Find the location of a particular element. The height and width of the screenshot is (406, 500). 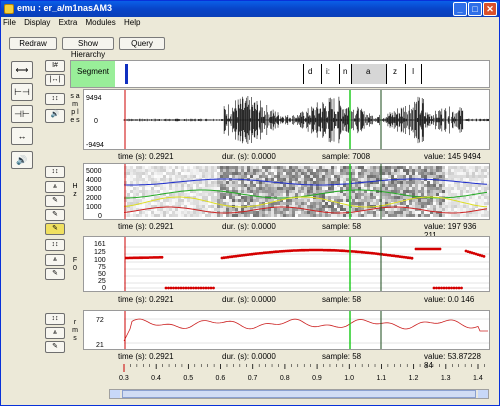

f0-tick: 75 is located at coordinates (102, 267).